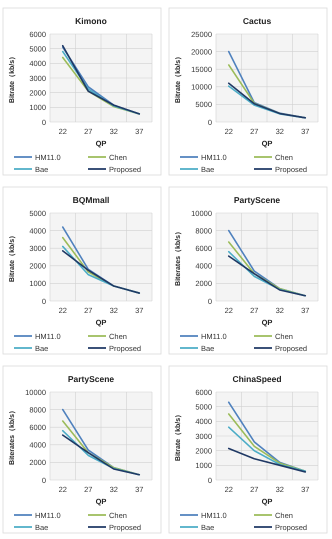 This screenshot has height=539, width=332. I want to click on chart-title: ChinaSpeed, so click(257, 379).